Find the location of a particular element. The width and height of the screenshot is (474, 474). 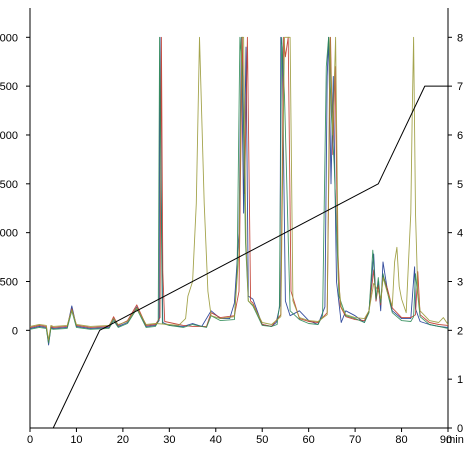

y-left-tick-label: 2500 is located at coordinates (9, 87).